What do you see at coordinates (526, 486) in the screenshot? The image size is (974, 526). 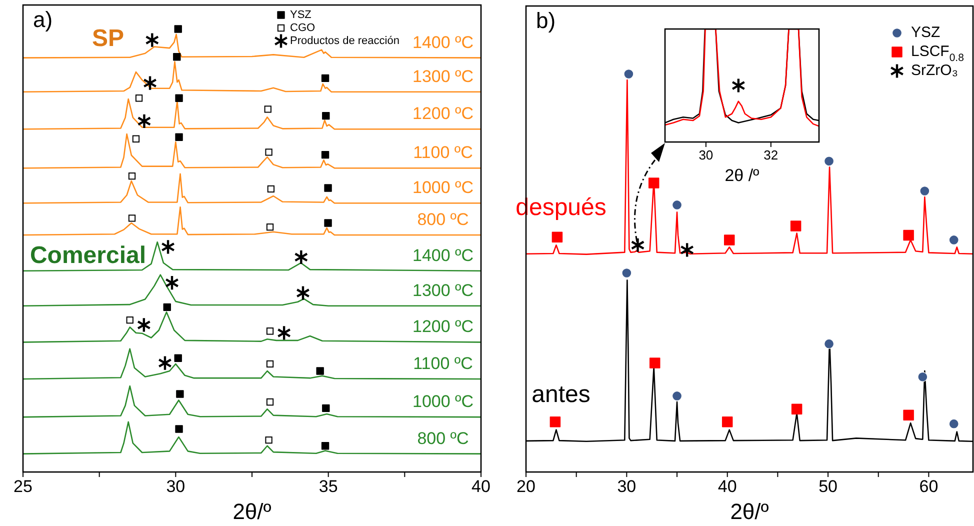 I see `x-tick-label: 20` at bounding box center [526, 486].